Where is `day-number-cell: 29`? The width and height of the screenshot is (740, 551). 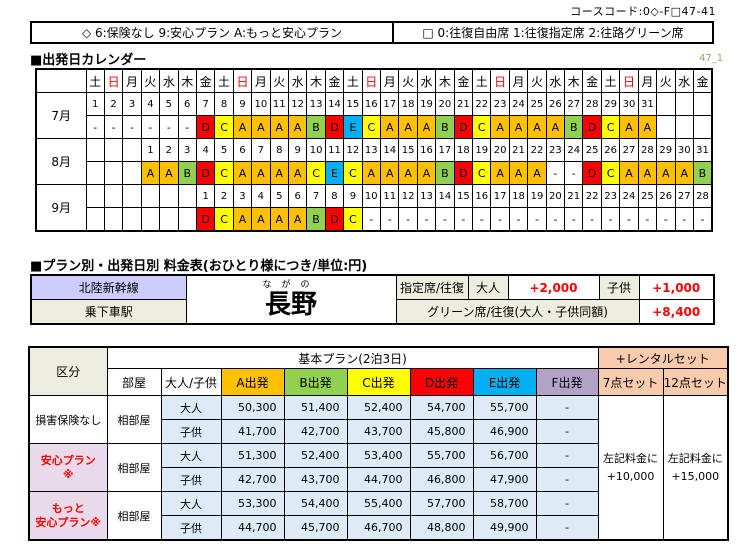 day-number-cell: 29 is located at coordinates (666, 150).